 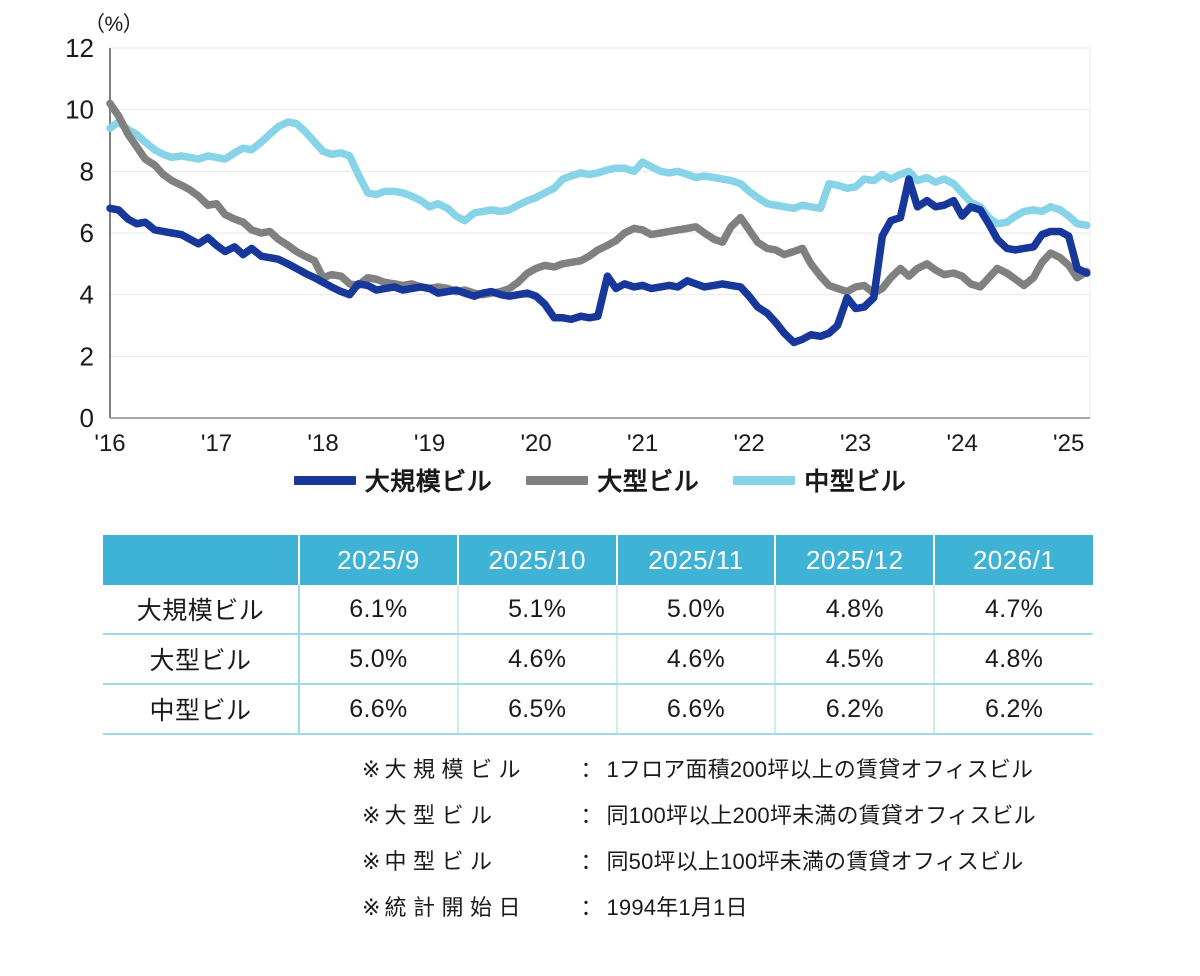 What do you see at coordinates (87, 233) in the screenshot?
I see `y-tick-label-6: 6` at bounding box center [87, 233].